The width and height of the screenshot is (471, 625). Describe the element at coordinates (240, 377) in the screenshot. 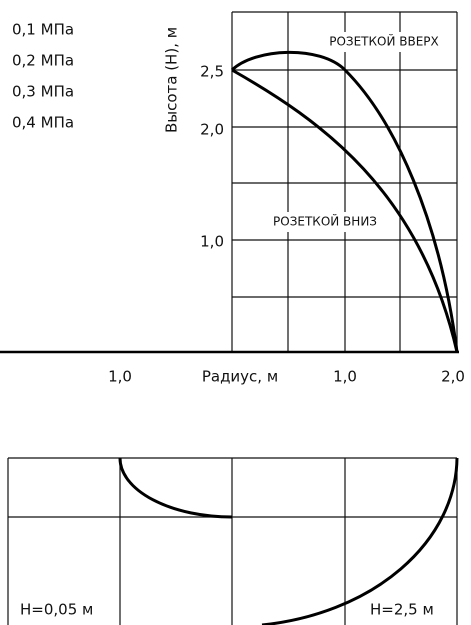

I see `x-axis-title: Радиус, м` at that location.